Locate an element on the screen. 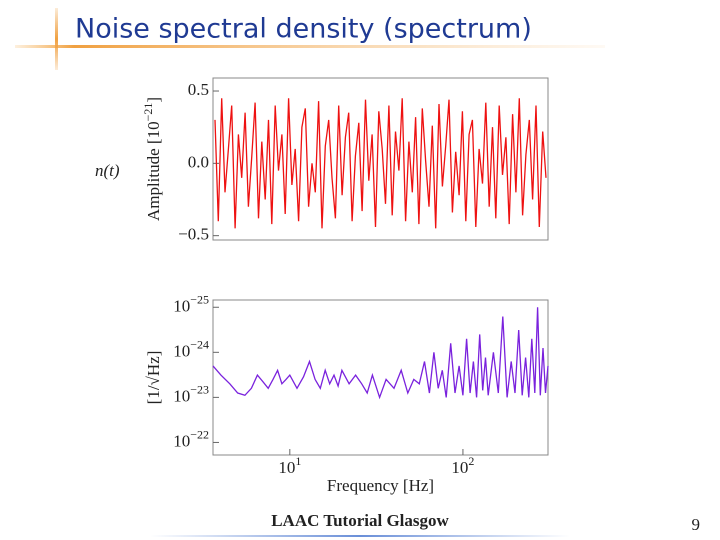  footer: LAAC Tutorial Glasgow is located at coordinates (360, 520).